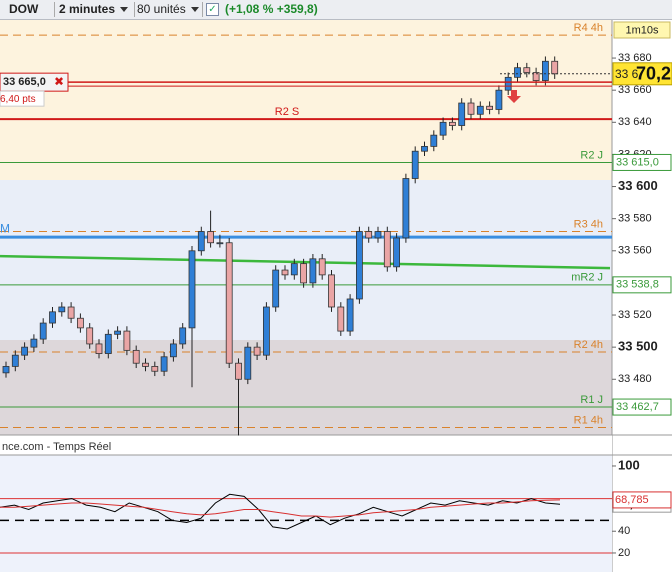  Describe the element at coordinates (635, 379) in the screenshot. I see `y-tick-label: 33 480` at that location.